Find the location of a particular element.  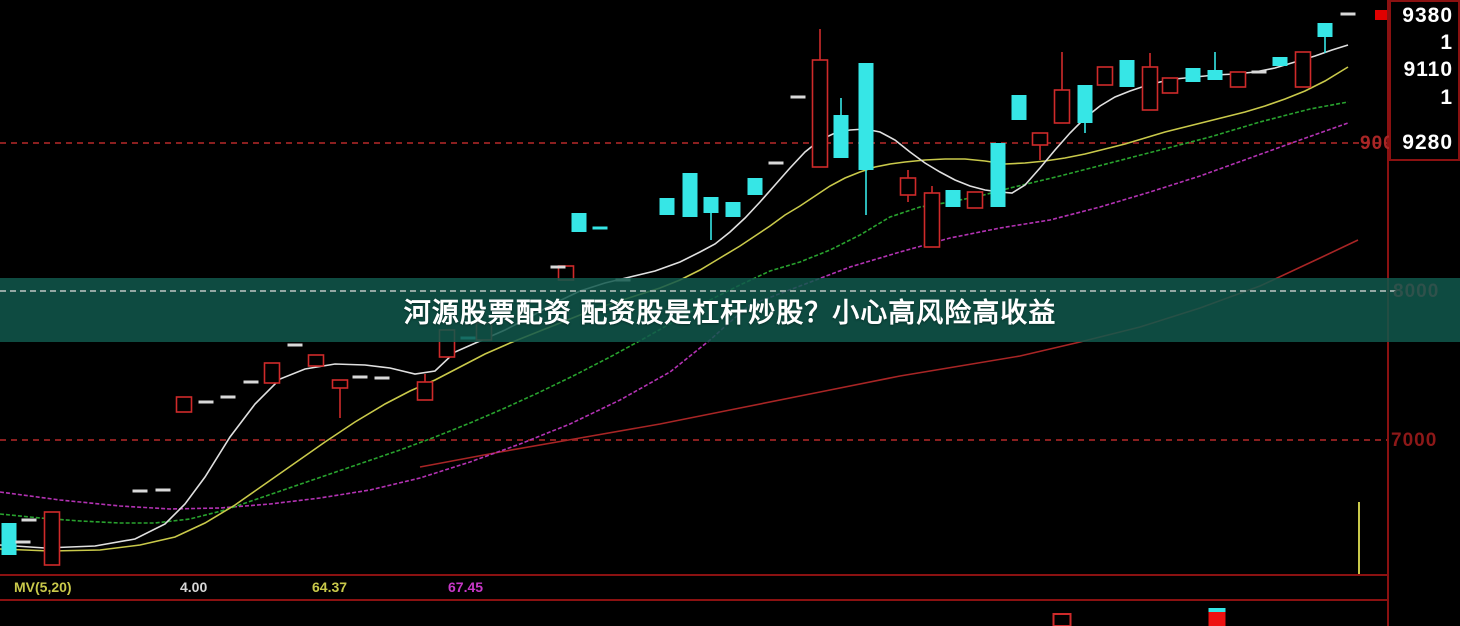

pane-separators is located at coordinates (694, 587).